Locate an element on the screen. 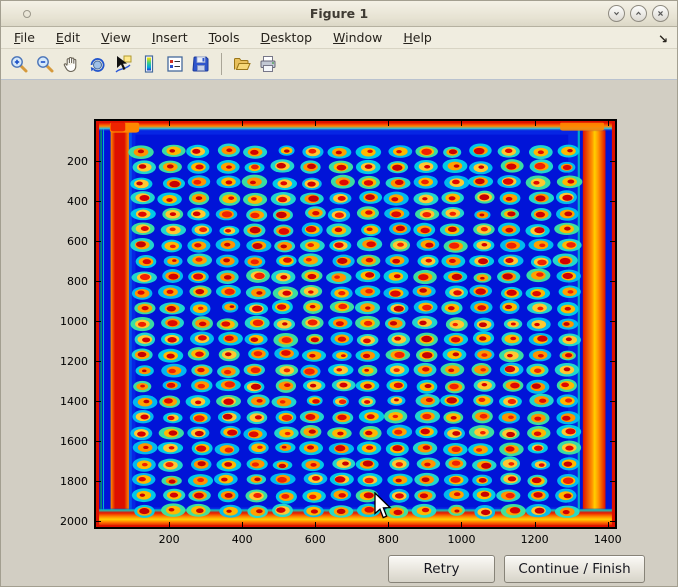  open-icon is located at coordinates (242, 64).